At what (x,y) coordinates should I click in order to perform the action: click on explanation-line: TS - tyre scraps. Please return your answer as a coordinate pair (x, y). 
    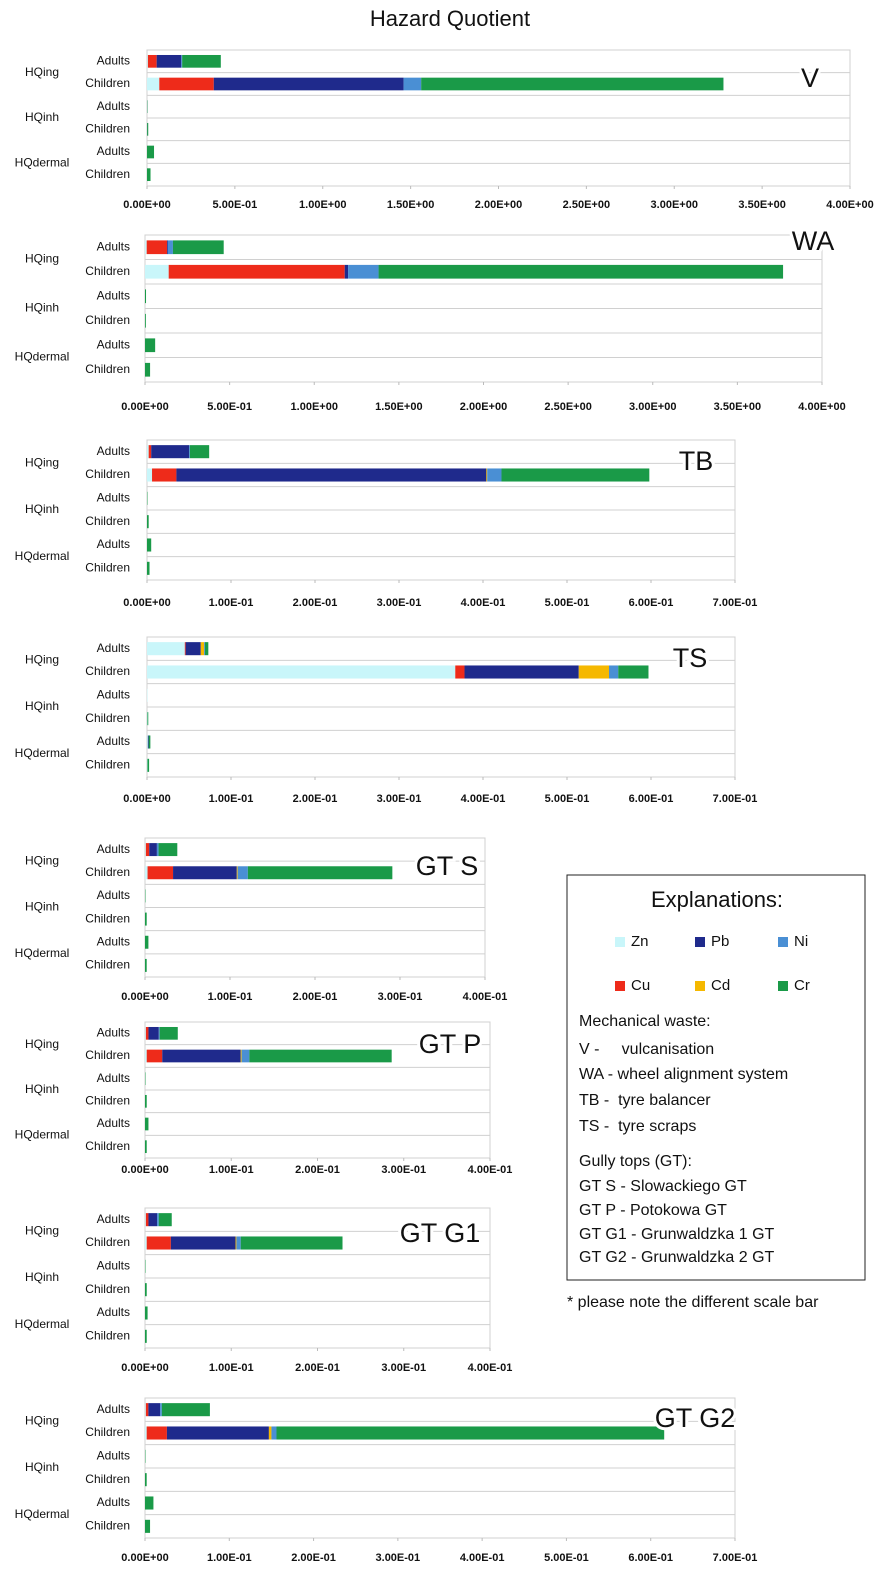
    Looking at the image, I should click on (637, 1126).